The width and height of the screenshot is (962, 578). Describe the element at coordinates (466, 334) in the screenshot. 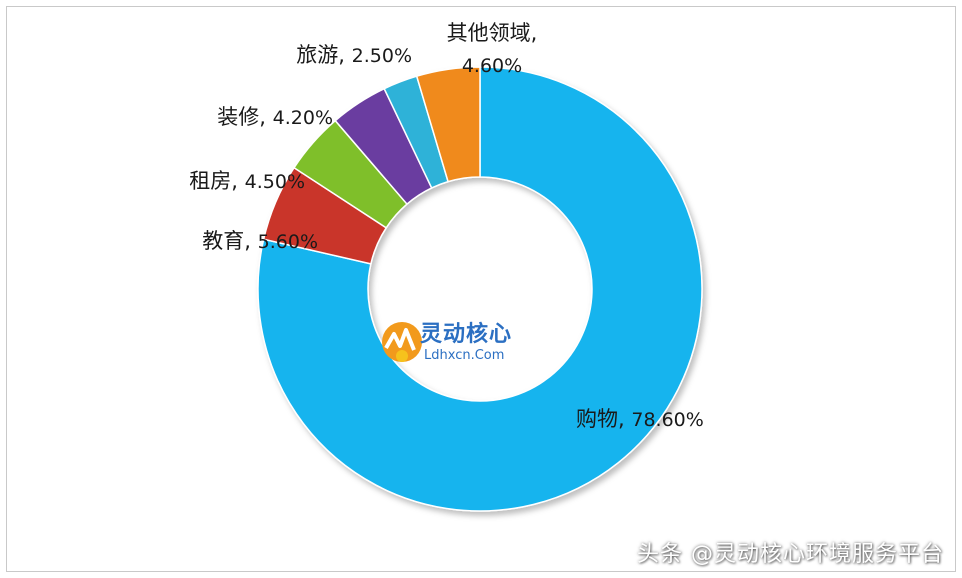

I see `logo-name: 灵动核心` at that location.